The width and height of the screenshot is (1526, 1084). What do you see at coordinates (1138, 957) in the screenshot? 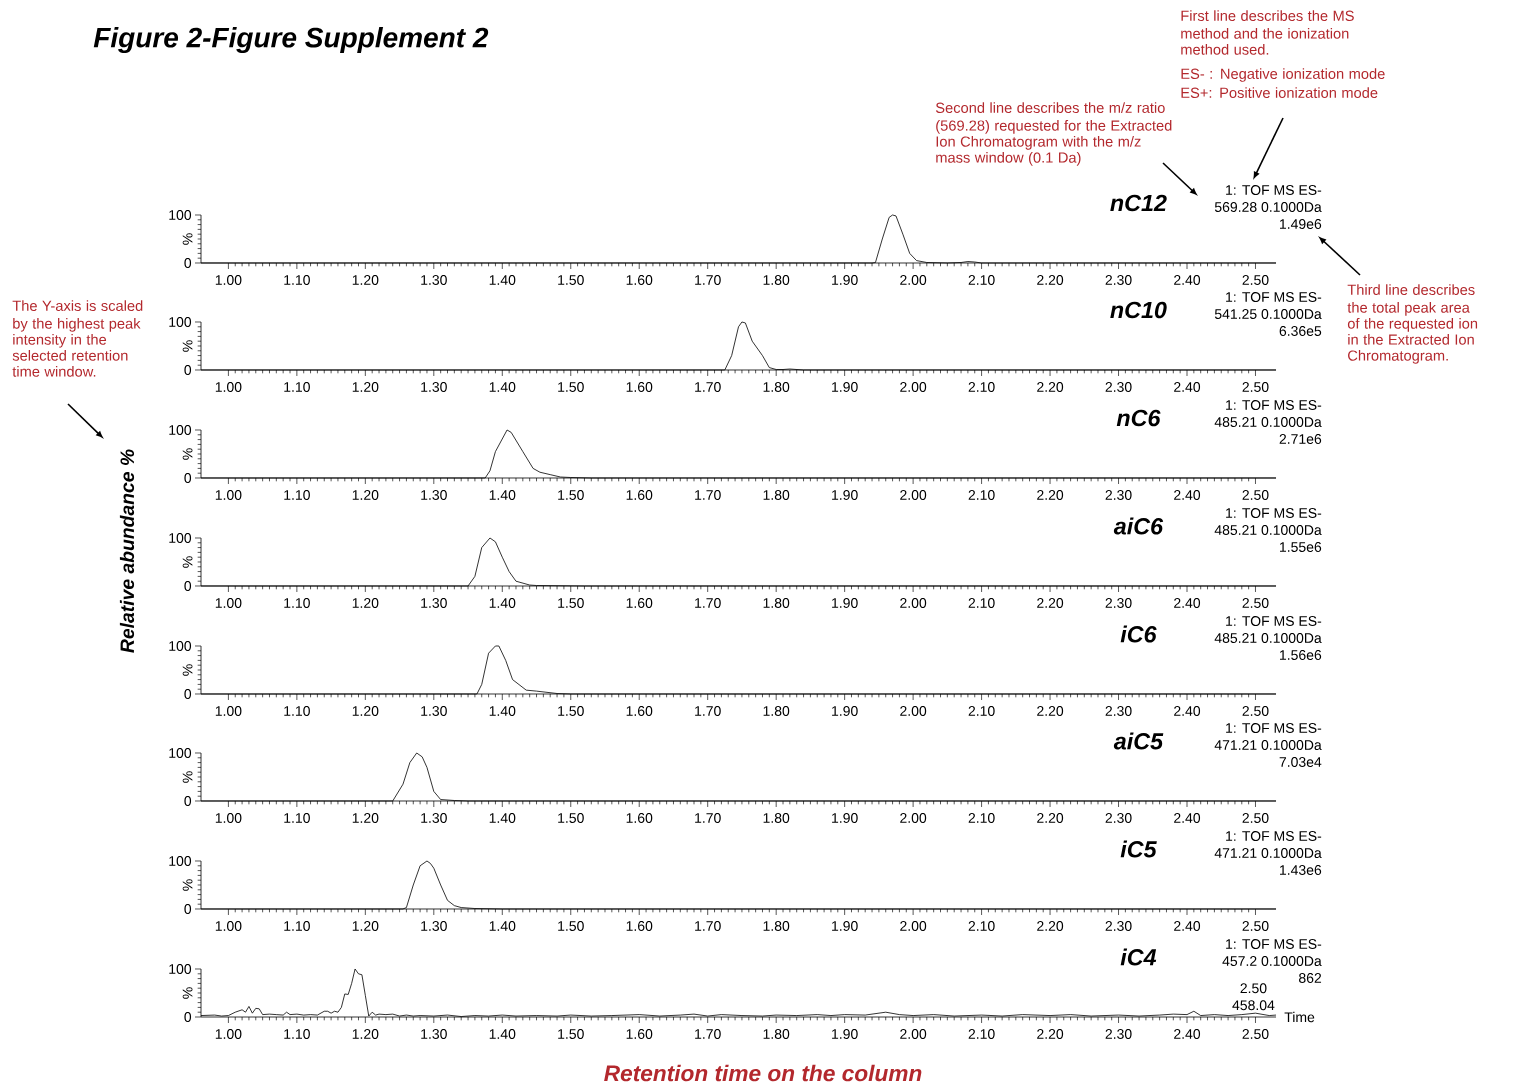
I see `chart-title: iC4` at bounding box center [1138, 957].